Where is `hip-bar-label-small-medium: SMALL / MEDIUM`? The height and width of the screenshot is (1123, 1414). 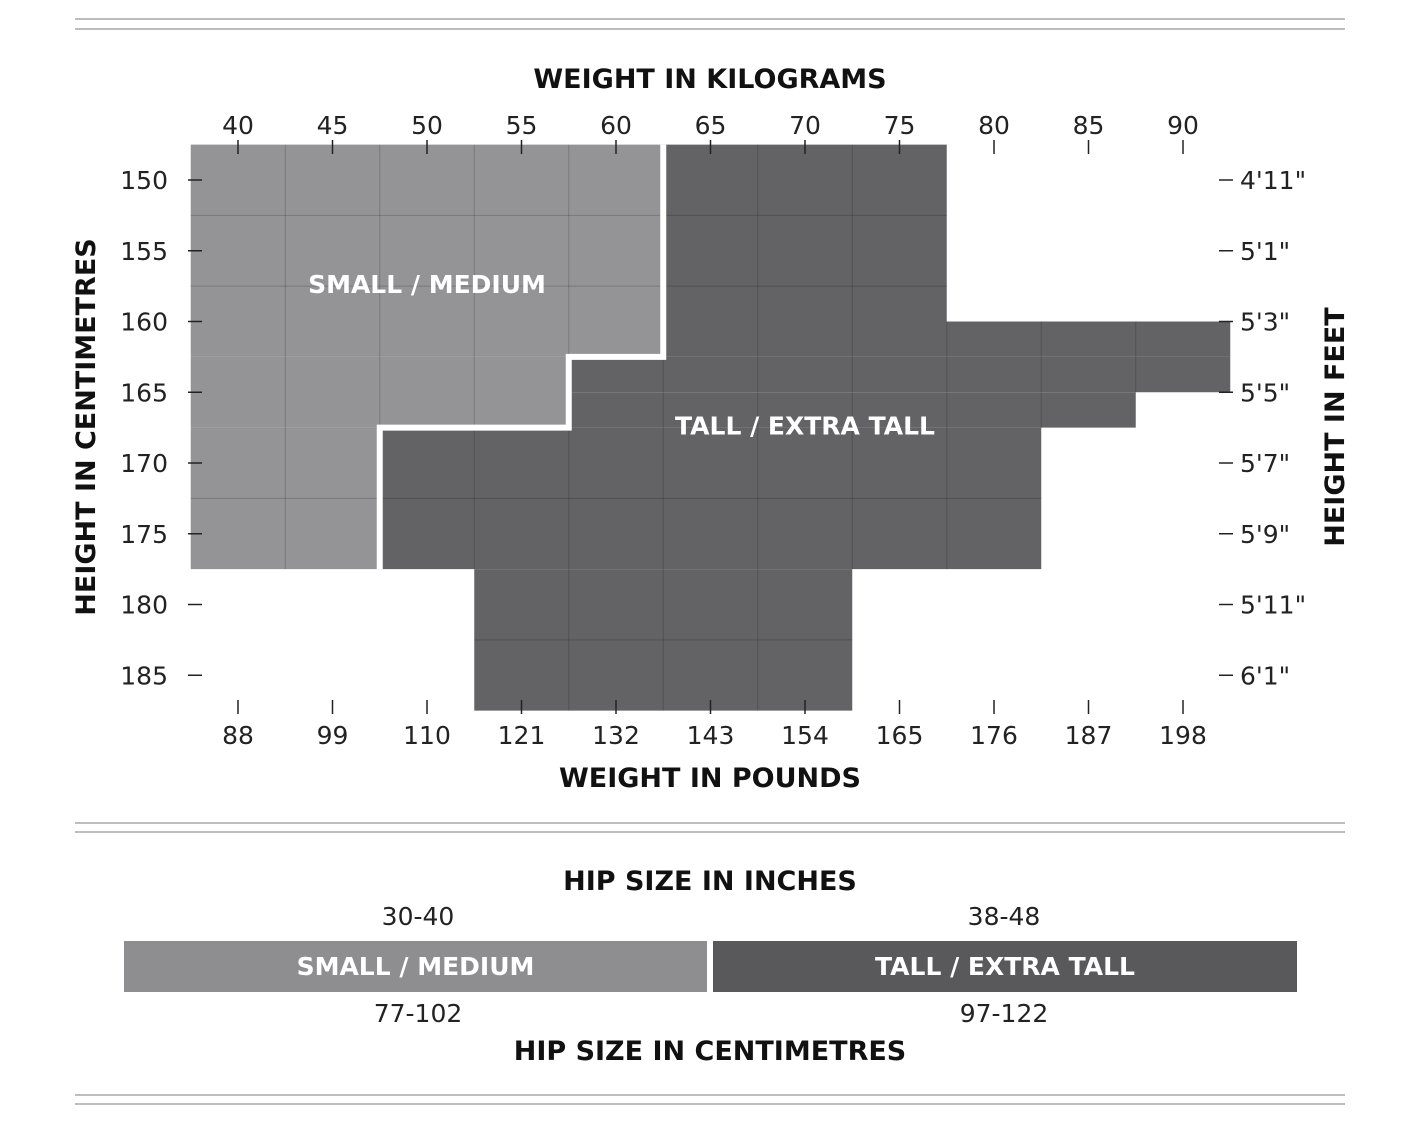
hip-bar-label-small-medium: SMALL / MEDIUM is located at coordinates (416, 966).